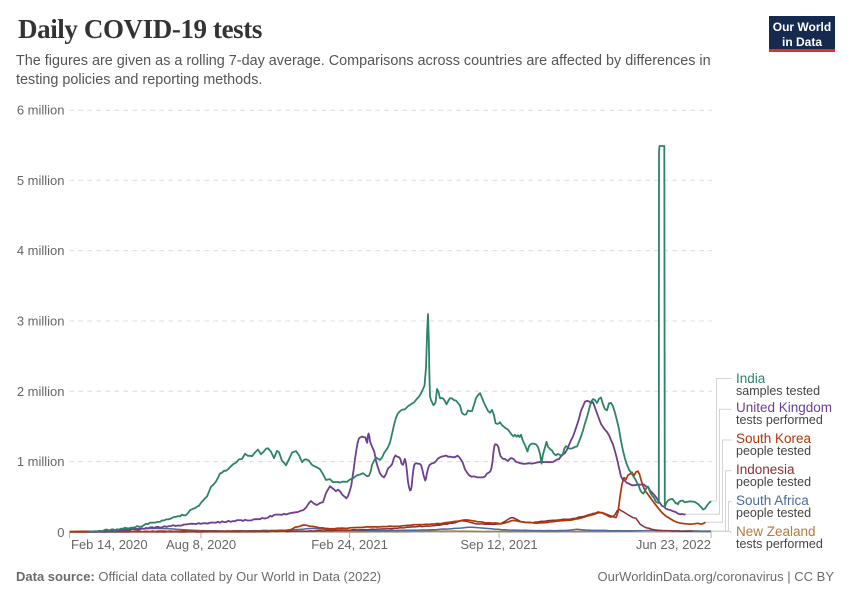 Image resolution: width=850 pixels, height=600 pixels. What do you see at coordinates (41, 250) in the screenshot?
I see `svg-text: 4 million` at bounding box center [41, 250].